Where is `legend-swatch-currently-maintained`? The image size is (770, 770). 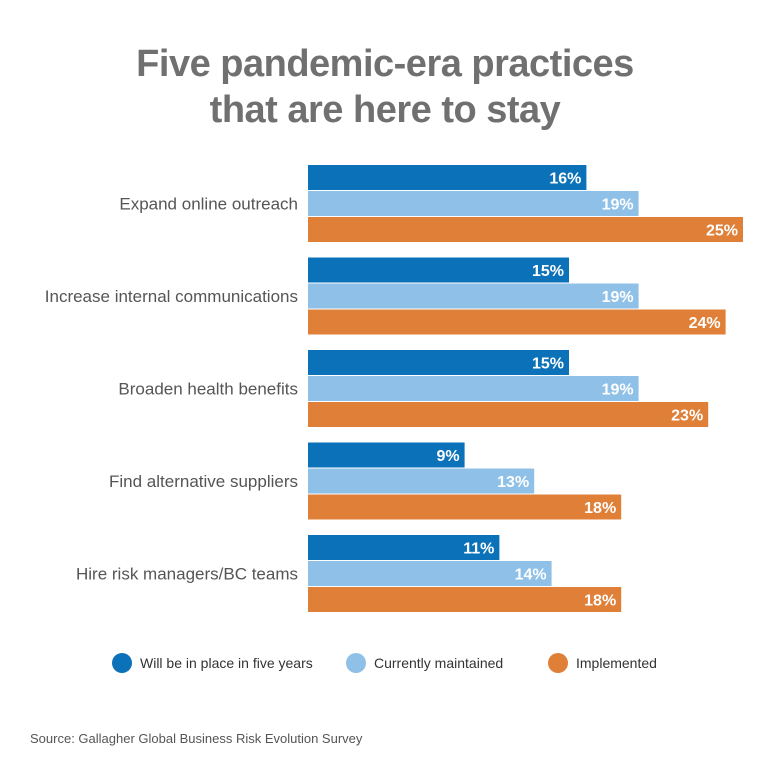 legend-swatch-currently-maintained is located at coordinates (356, 663).